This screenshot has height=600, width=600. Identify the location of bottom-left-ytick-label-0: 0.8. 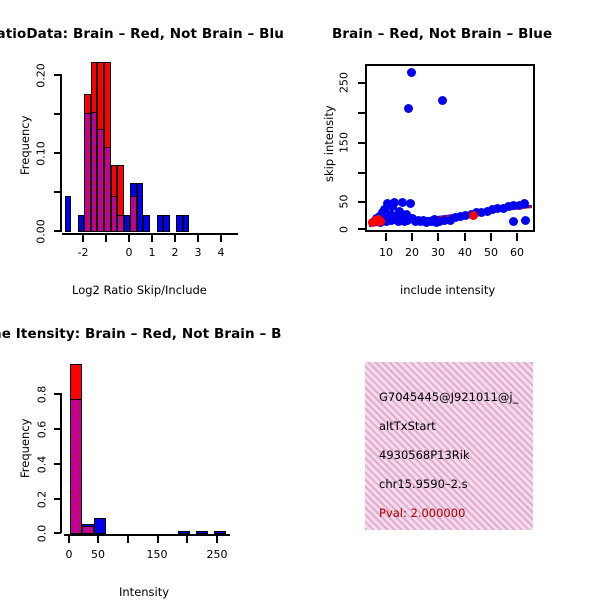
(42, 394).